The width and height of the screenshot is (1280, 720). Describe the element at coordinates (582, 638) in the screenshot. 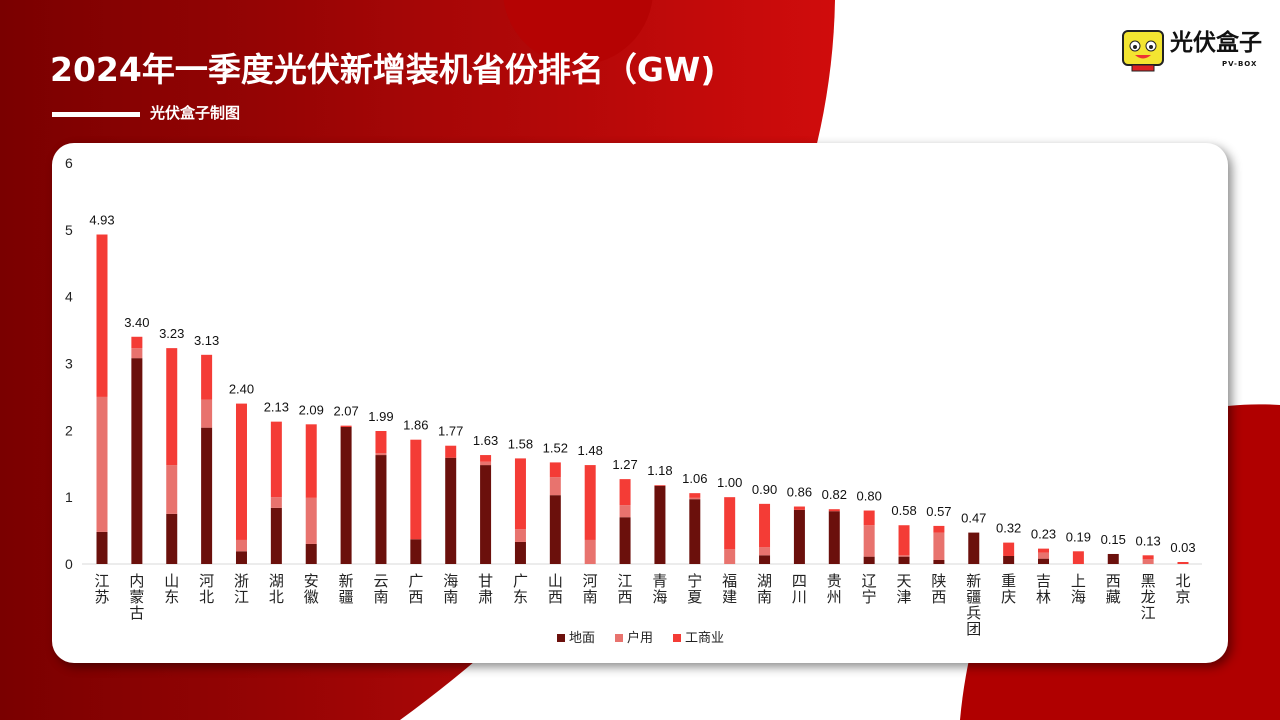

I see `legend-label: 地面` at that location.